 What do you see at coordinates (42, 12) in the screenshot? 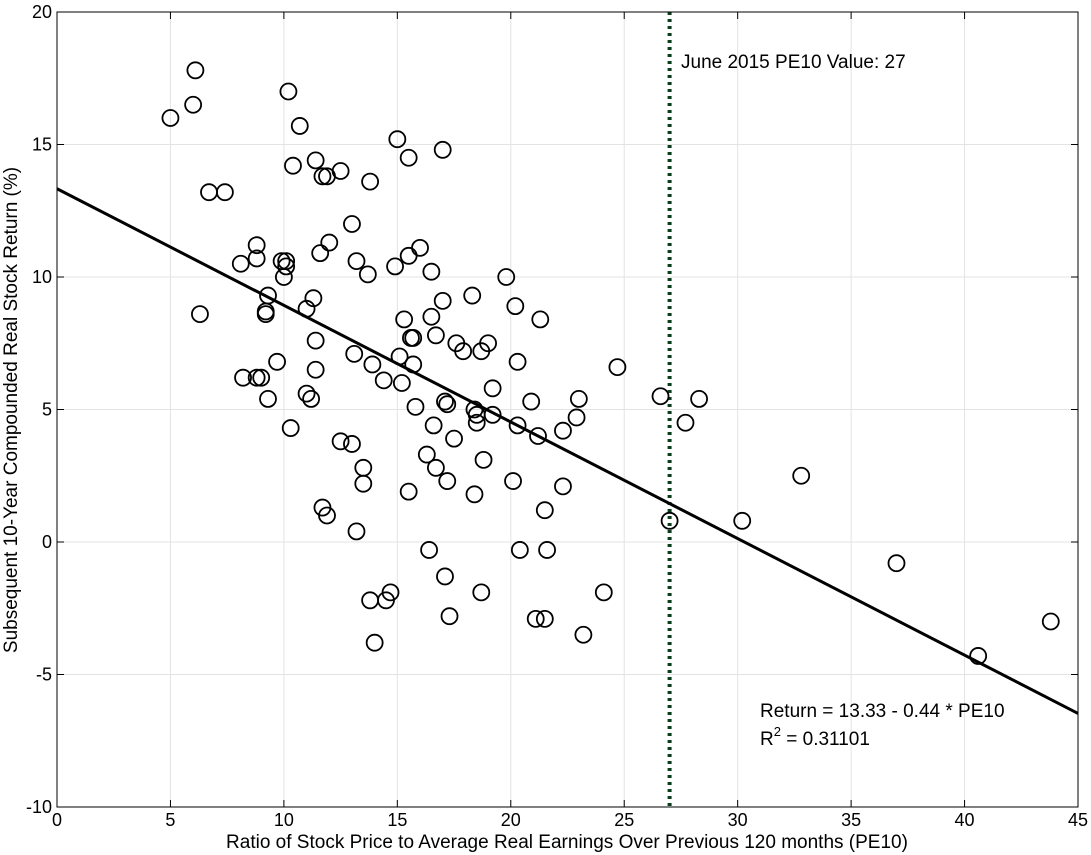
I see `y-tick-label: 20` at bounding box center [42, 12].